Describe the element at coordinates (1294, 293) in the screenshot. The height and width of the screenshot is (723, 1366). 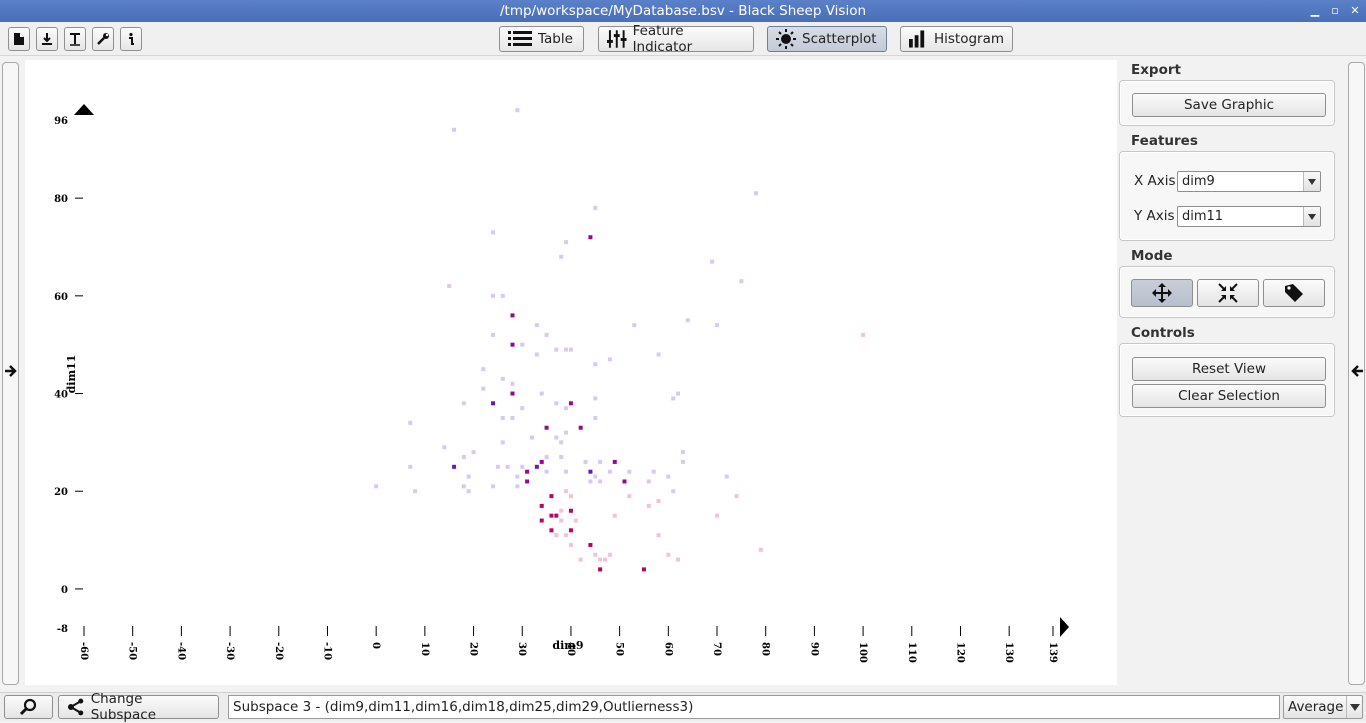
I see `select-mode-button` at that location.